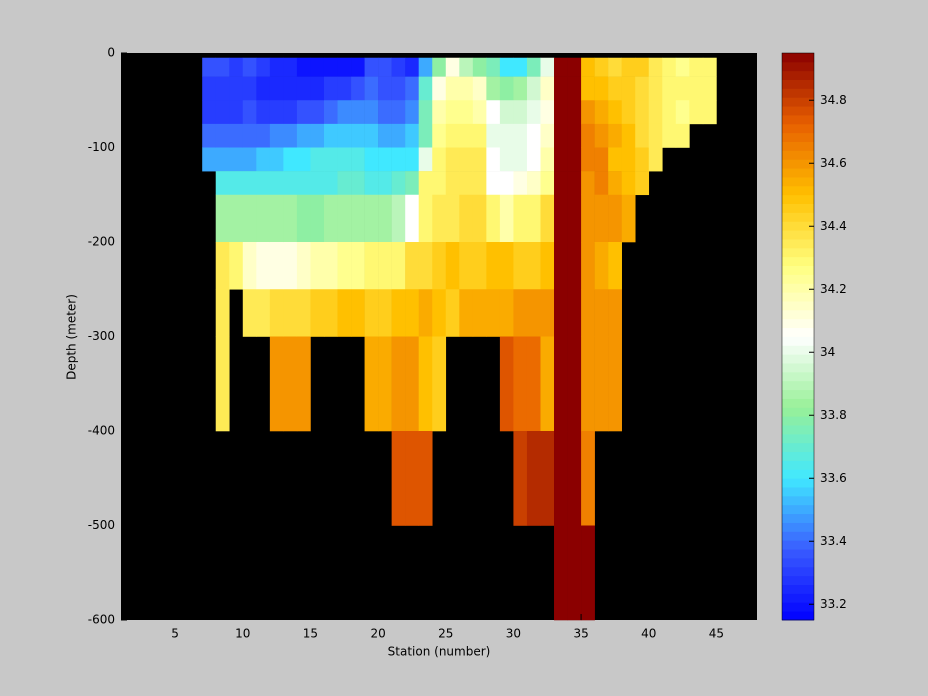 The width and height of the screenshot is (928, 696). What do you see at coordinates (101, 620) in the screenshot?
I see `y-tick-label: -600` at bounding box center [101, 620].